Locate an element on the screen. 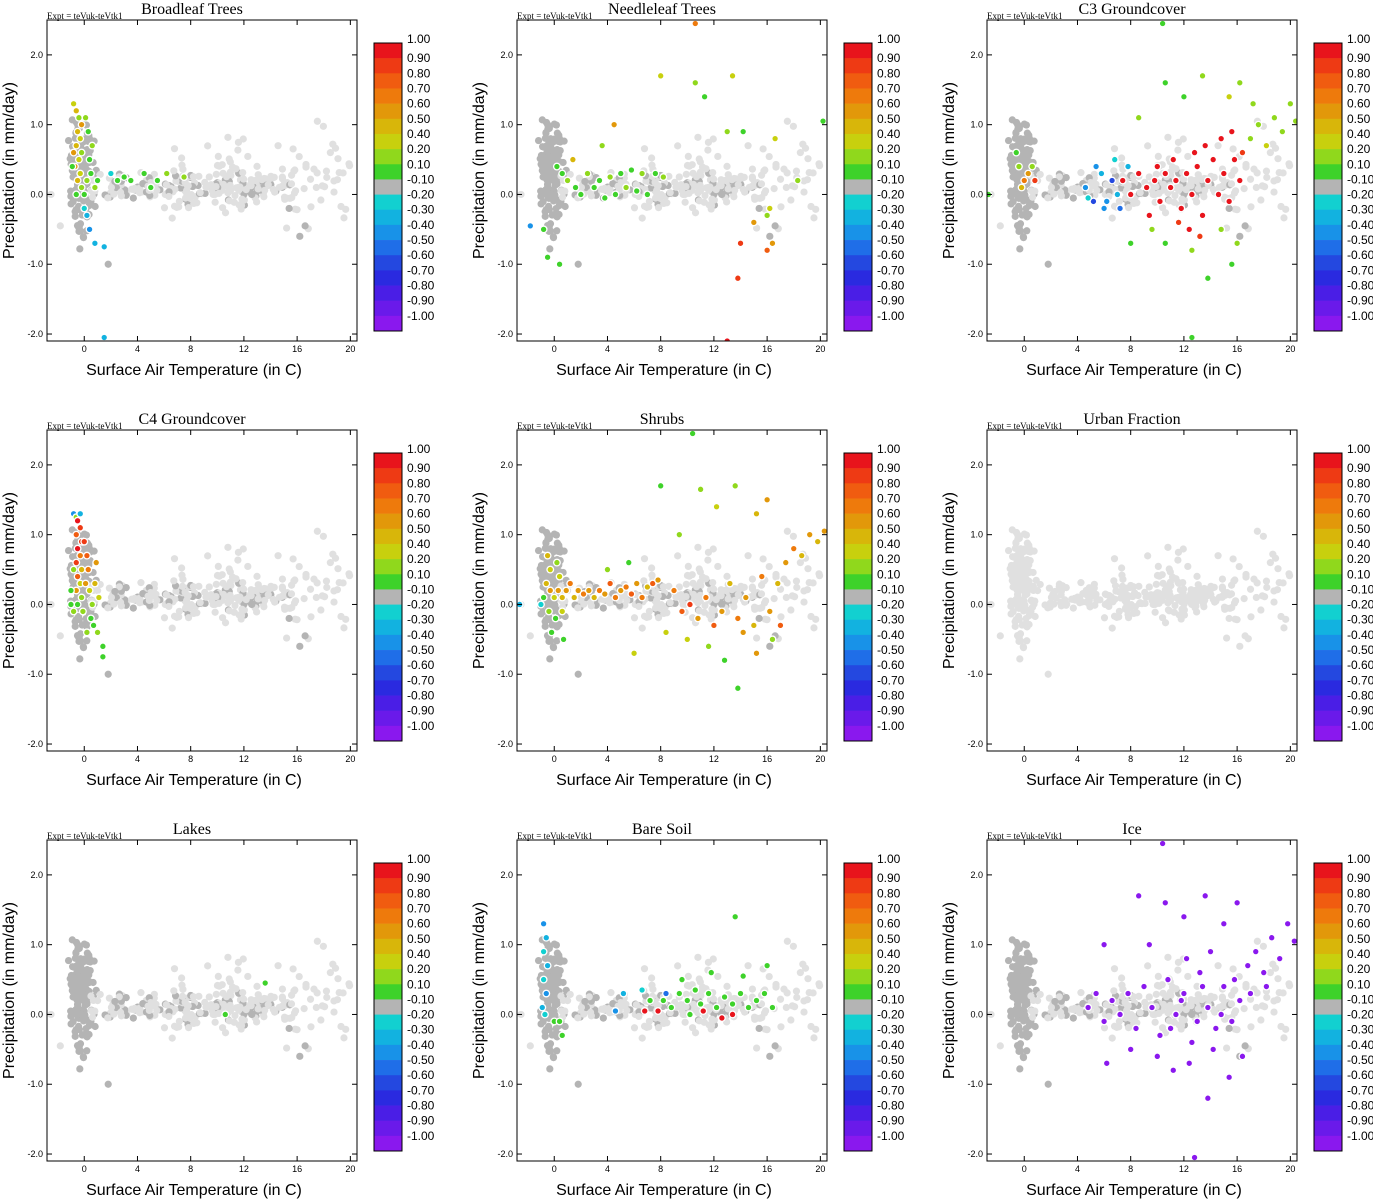 The height and width of the screenshot is (1200, 1373). x-tick-label: 0 is located at coordinates (1024, 349).